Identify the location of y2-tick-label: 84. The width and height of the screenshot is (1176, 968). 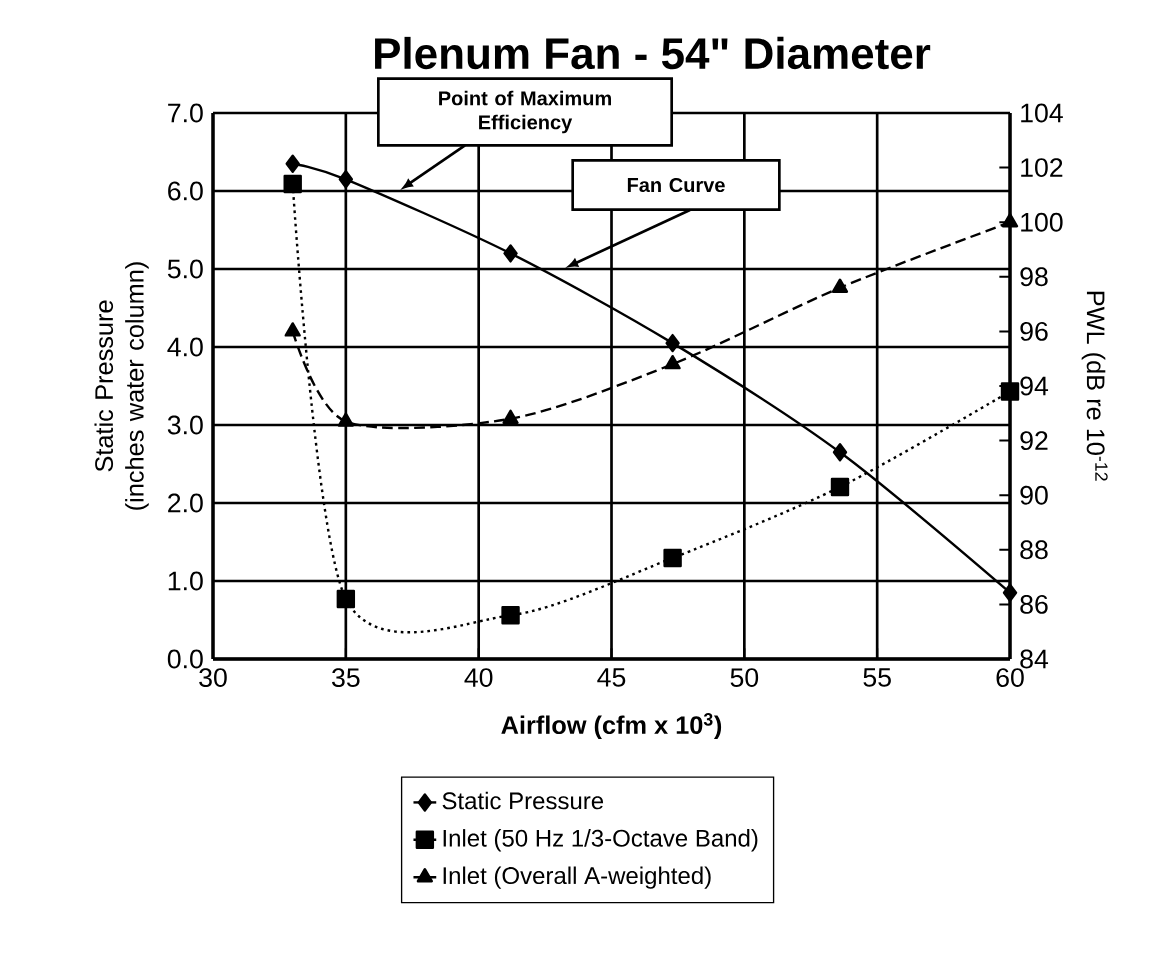
(1034, 659).